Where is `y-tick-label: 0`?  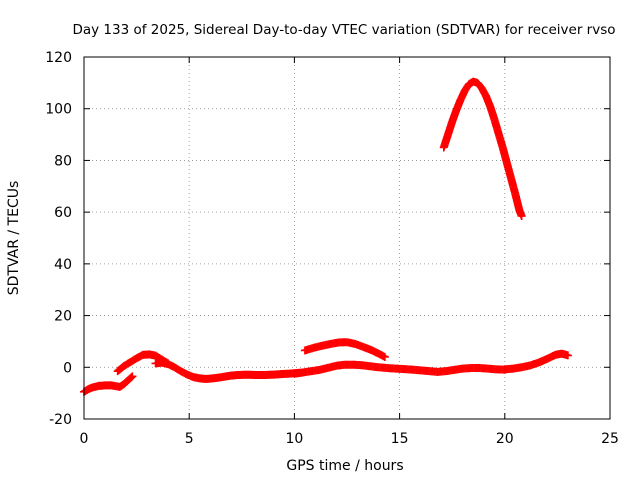
y-tick-label: 0 is located at coordinates (67, 368).